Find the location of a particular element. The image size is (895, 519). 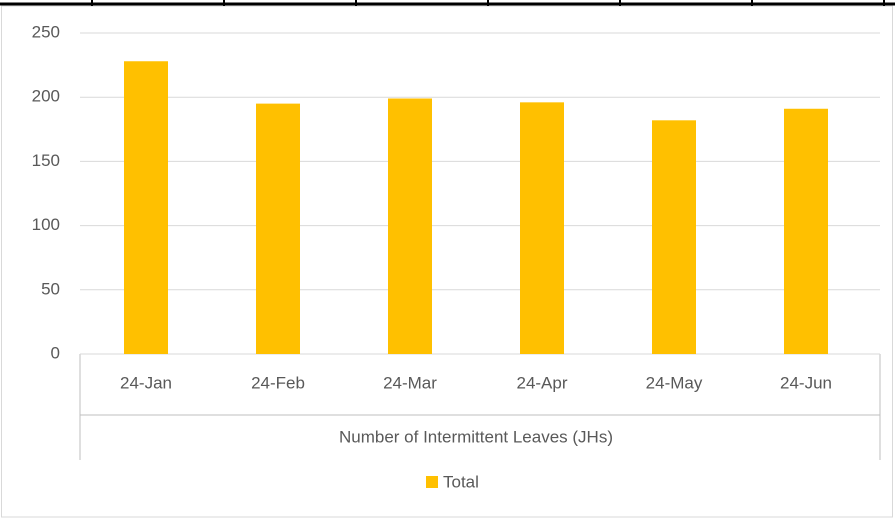

y-tick-label: 50 is located at coordinates (50, 288).